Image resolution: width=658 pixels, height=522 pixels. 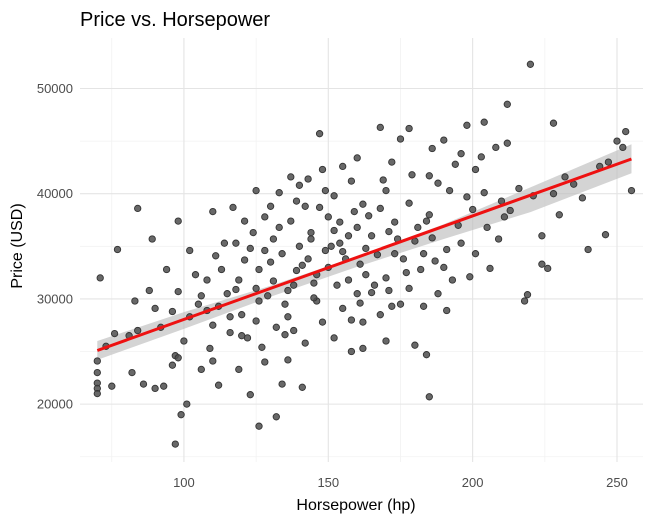 I want to click on x-tick-label: 200, so click(x=473, y=482).